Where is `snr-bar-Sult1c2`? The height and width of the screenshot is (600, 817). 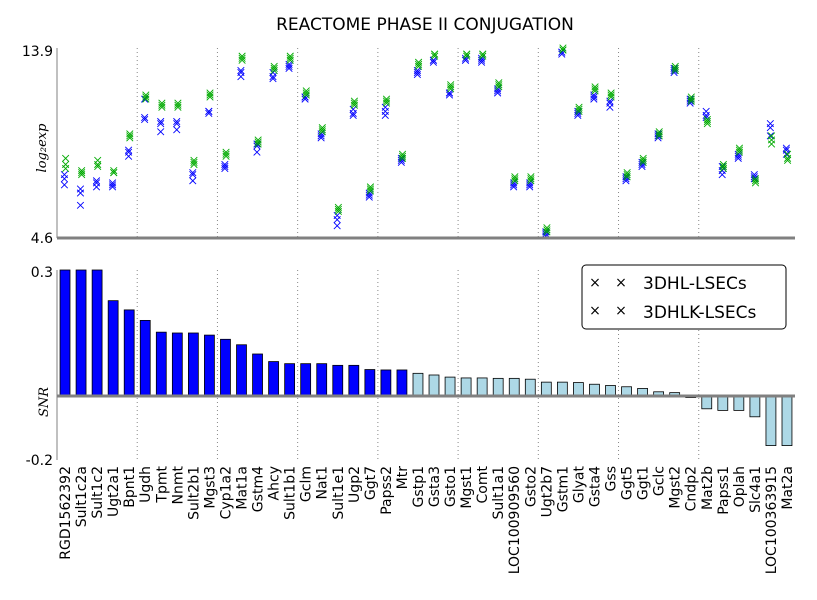 snr-bar-Sult1c2 is located at coordinates (97, 333).